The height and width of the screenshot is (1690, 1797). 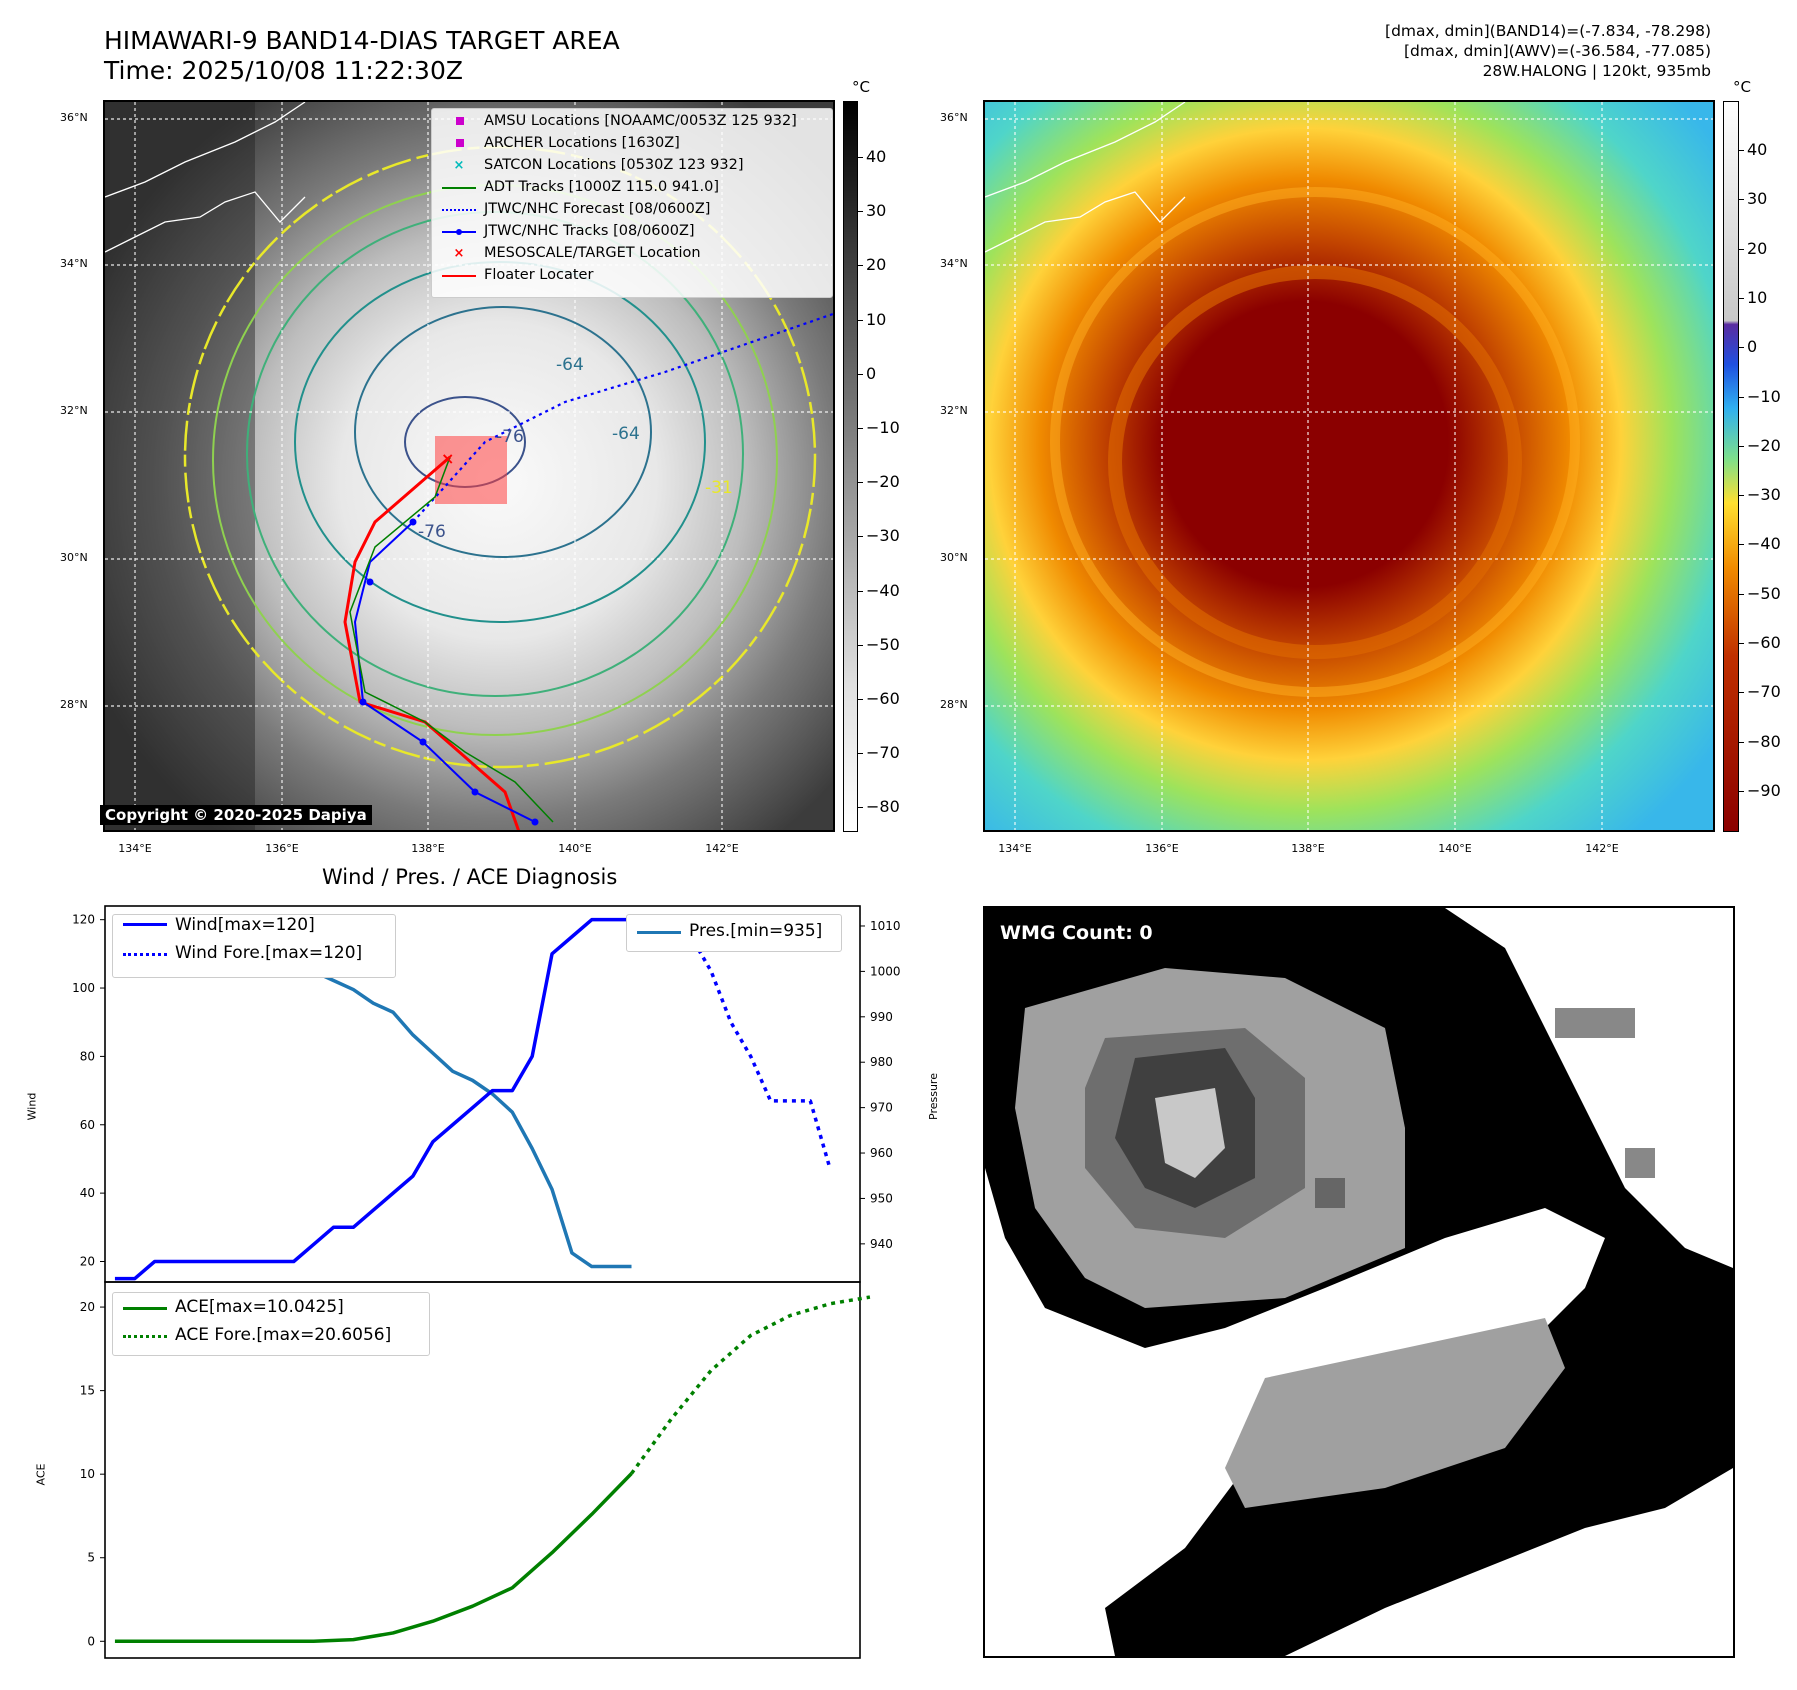 What do you see at coordinates (883, 698) in the screenshot?
I see `colorbar-tick-label: −60` at bounding box center [883, 698].